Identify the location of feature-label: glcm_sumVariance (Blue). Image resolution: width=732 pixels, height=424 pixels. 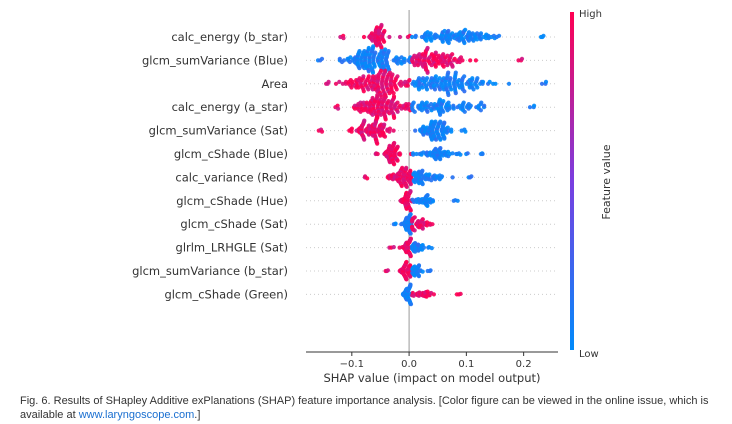
(215, 60).